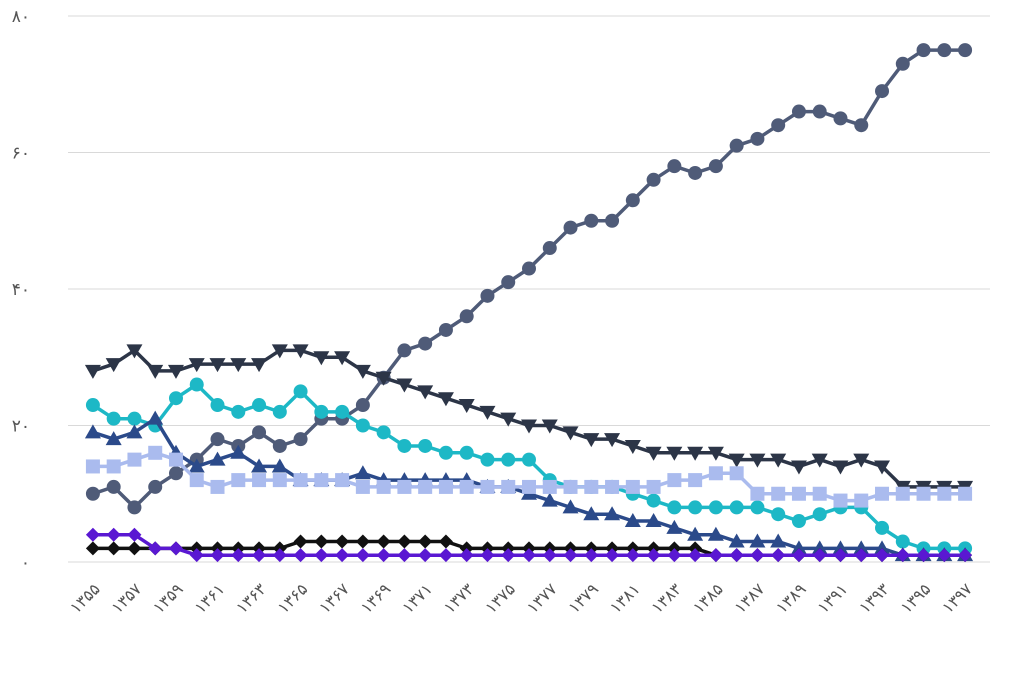 Image resolution: width=1024 pixels, height=683 pixels. I want to click on x-tick-label: ۱۳۶۳, so click(251, 598).